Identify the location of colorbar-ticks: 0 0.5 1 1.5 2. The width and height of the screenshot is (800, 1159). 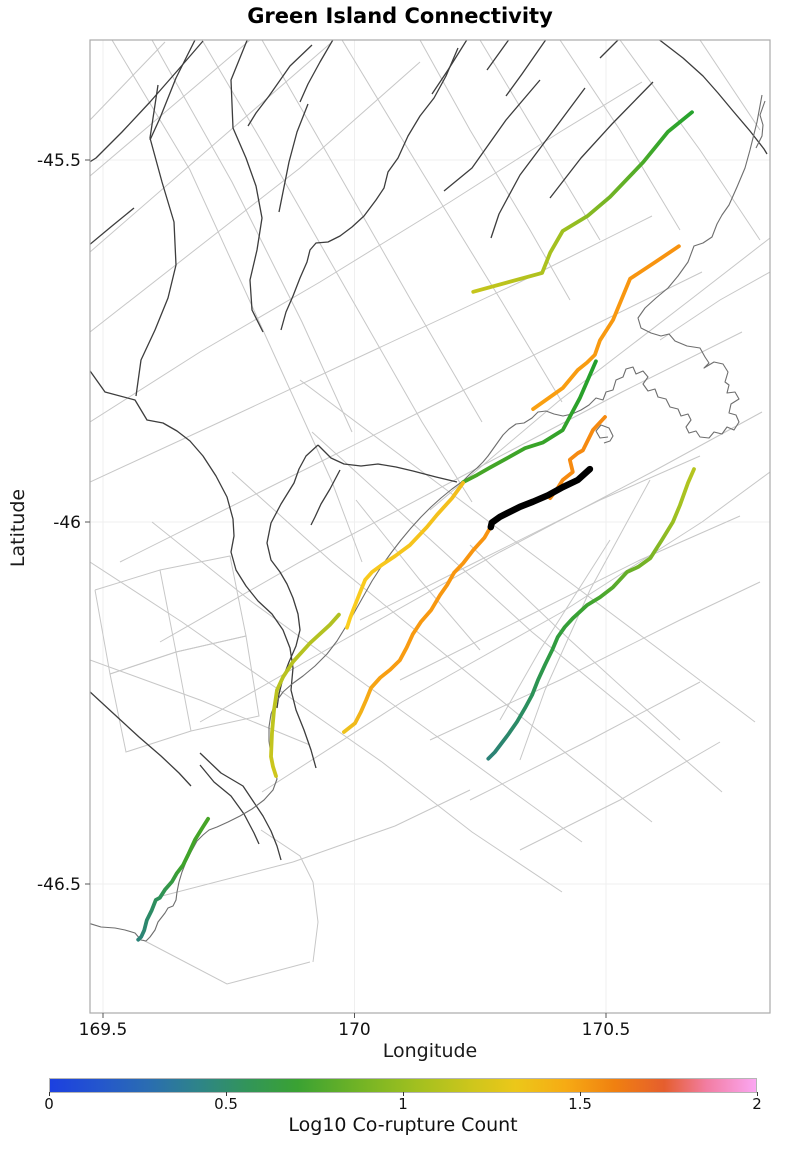
(400, 1103).